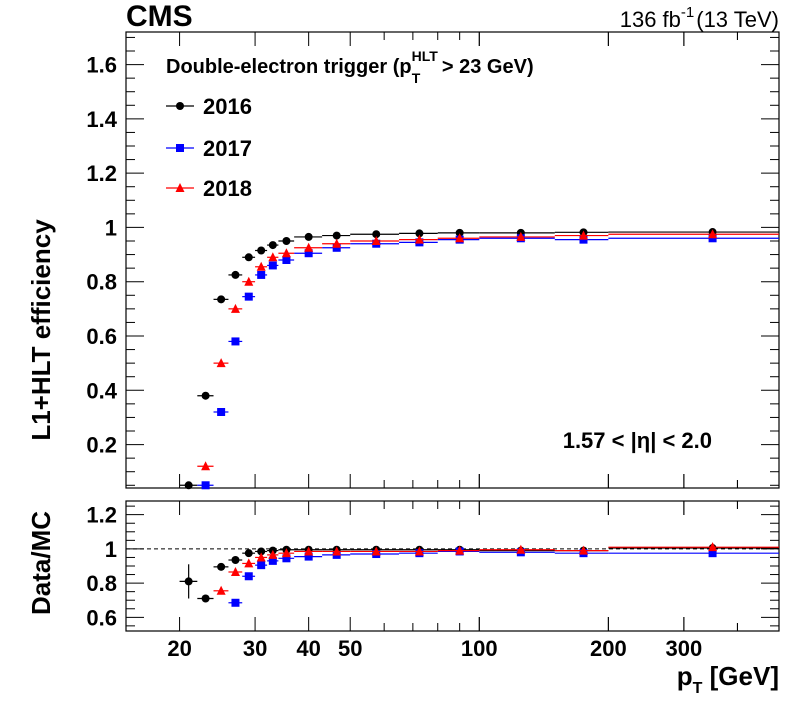 Image resolution: width=797 pixels, height=702 pixels. Describe the element at coordinates (179, 648) in the screenshot. I see `x-tick-label: 20` at that location.